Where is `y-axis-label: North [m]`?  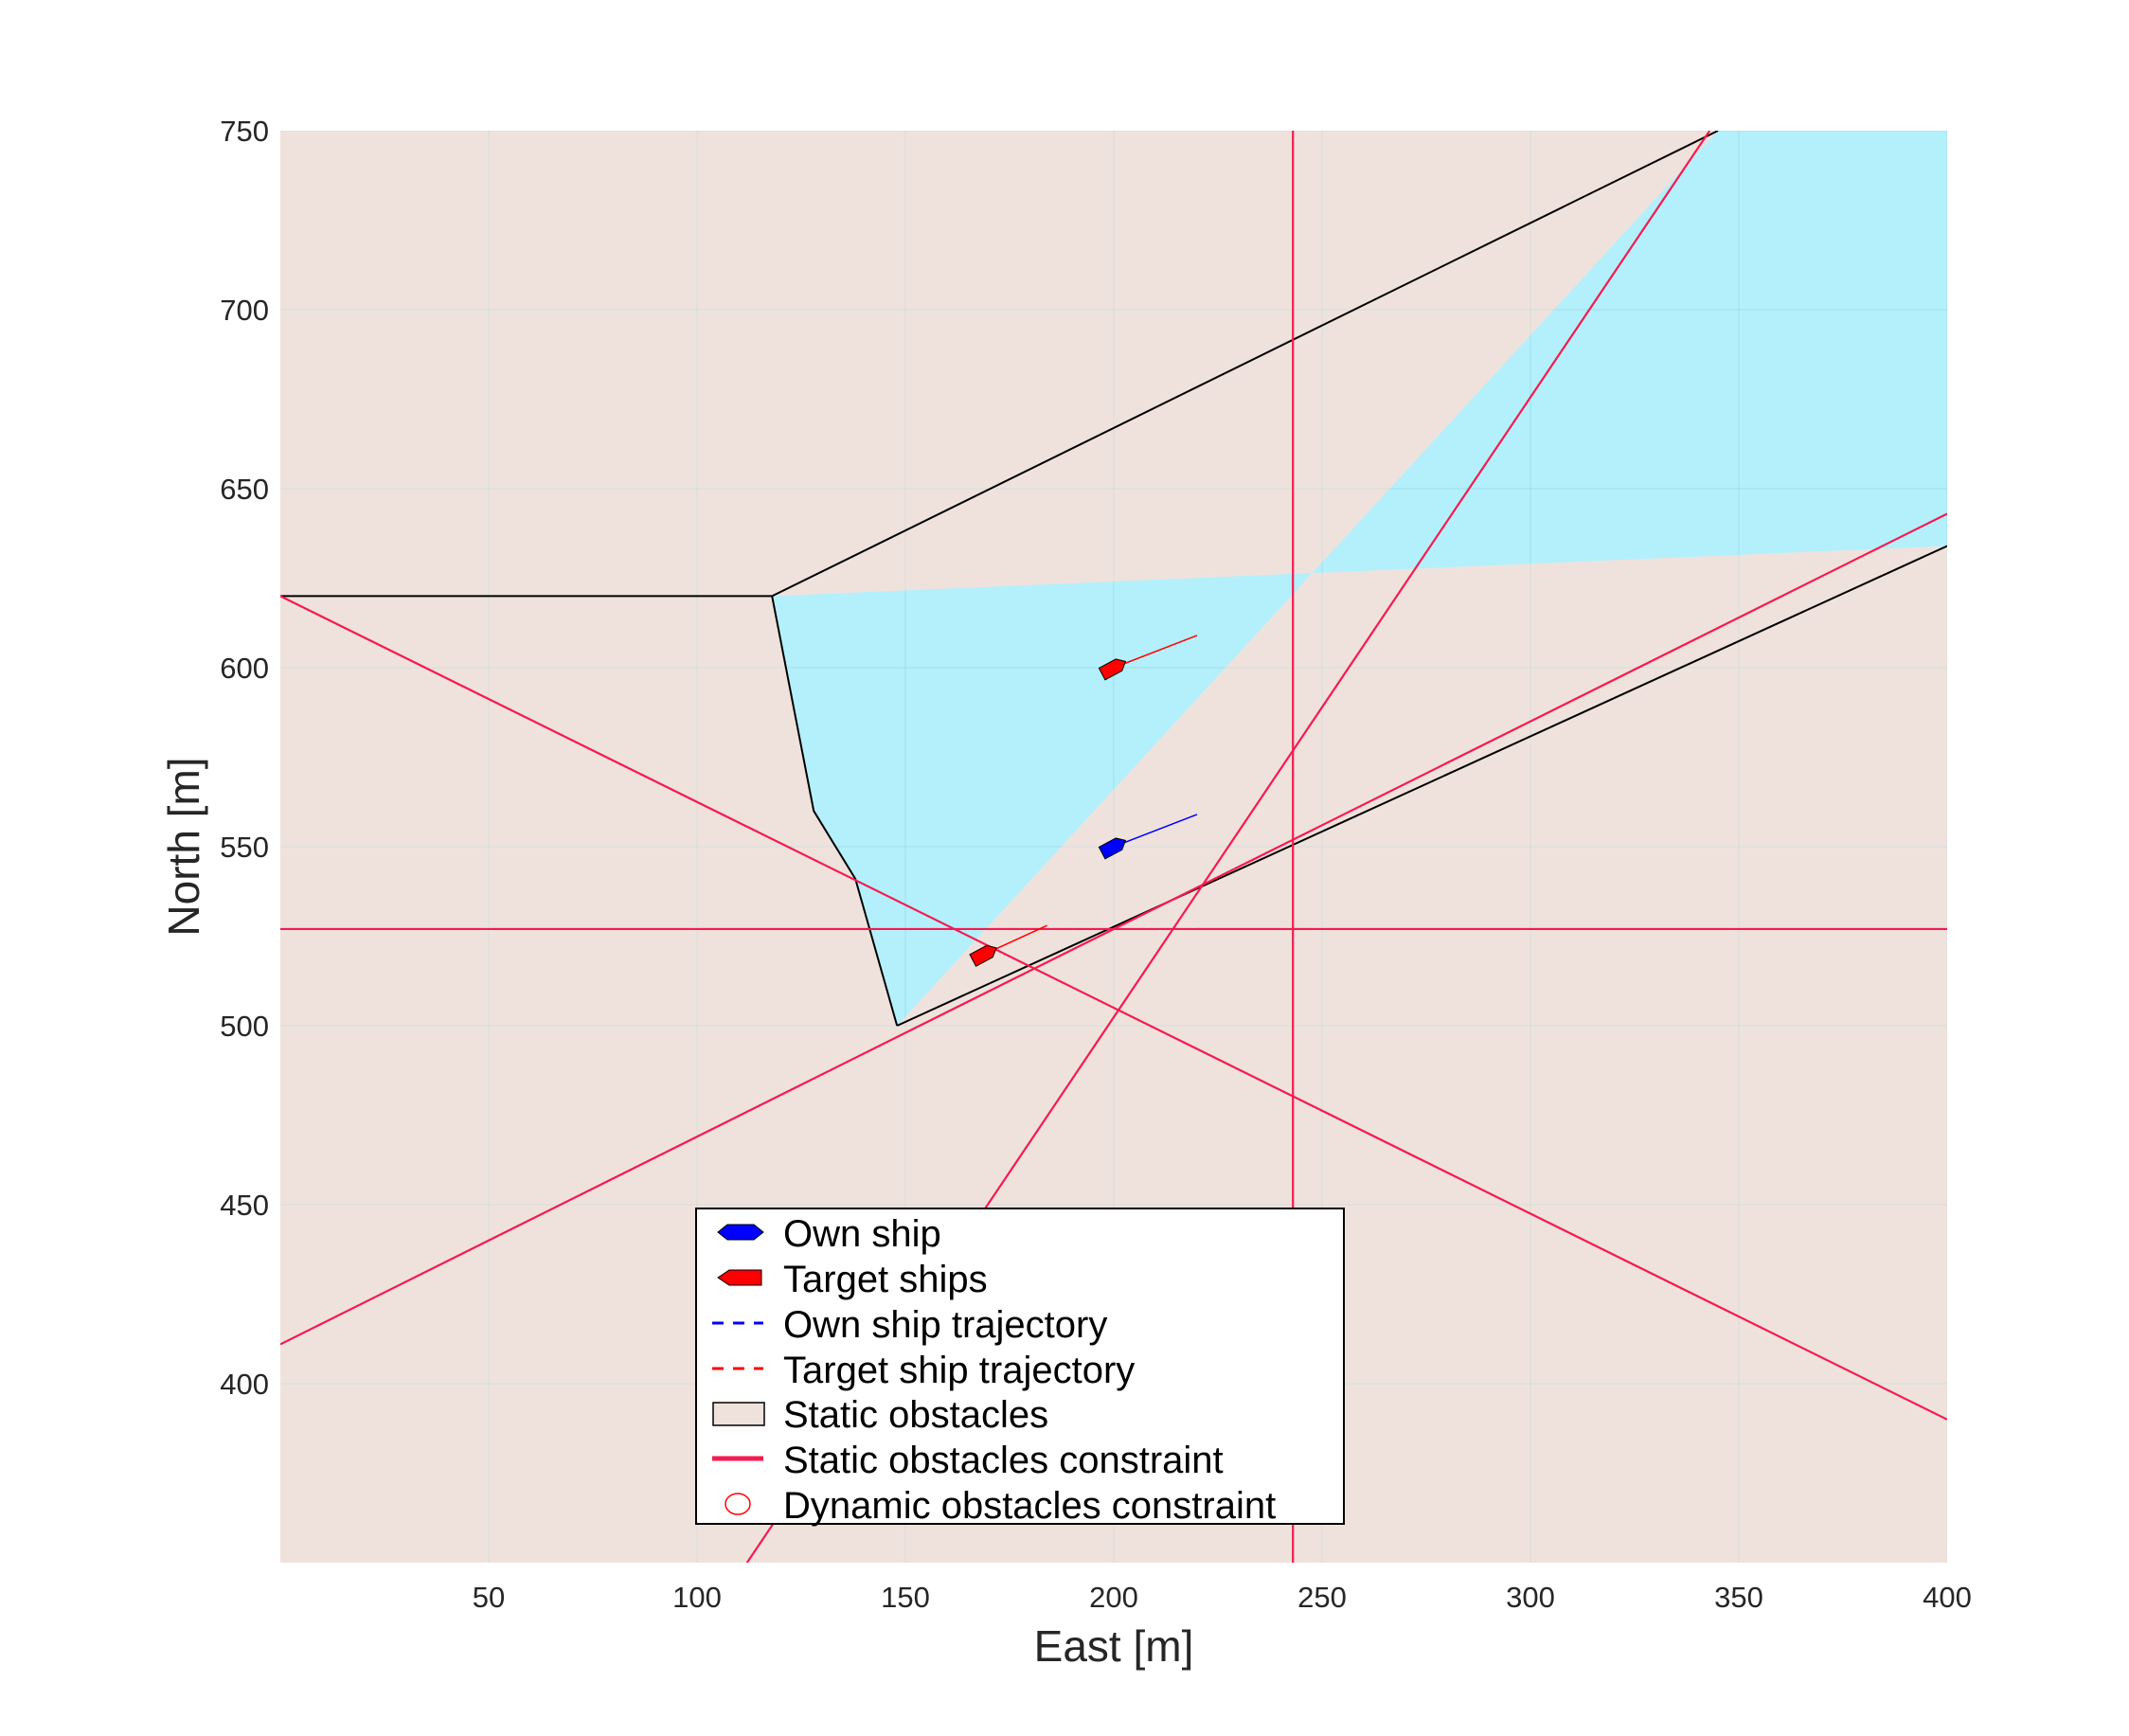
y-axis-label: North [m] is located at coordinates (183, 846).